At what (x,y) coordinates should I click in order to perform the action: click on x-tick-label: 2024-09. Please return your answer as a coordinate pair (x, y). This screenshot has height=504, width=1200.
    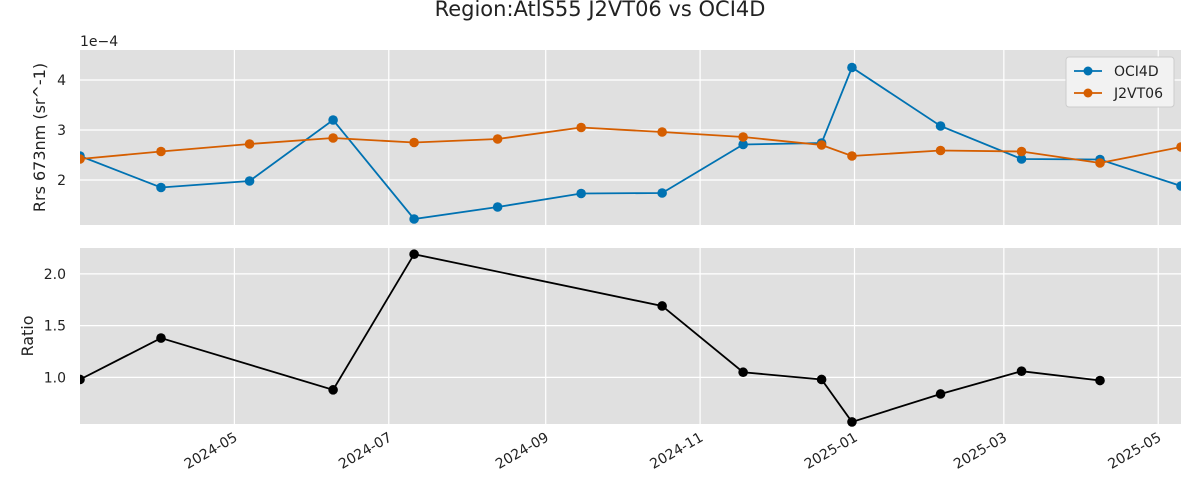
    Looking at the image, I should click on (522, 451).